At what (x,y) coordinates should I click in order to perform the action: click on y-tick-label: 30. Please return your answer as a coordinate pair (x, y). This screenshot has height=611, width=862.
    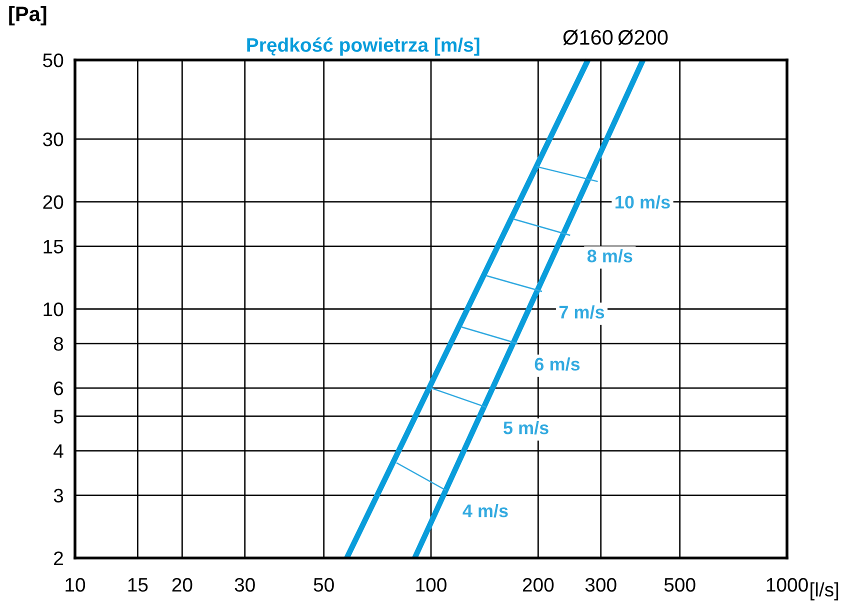
    Looking at the image, I should click on (53, 139).